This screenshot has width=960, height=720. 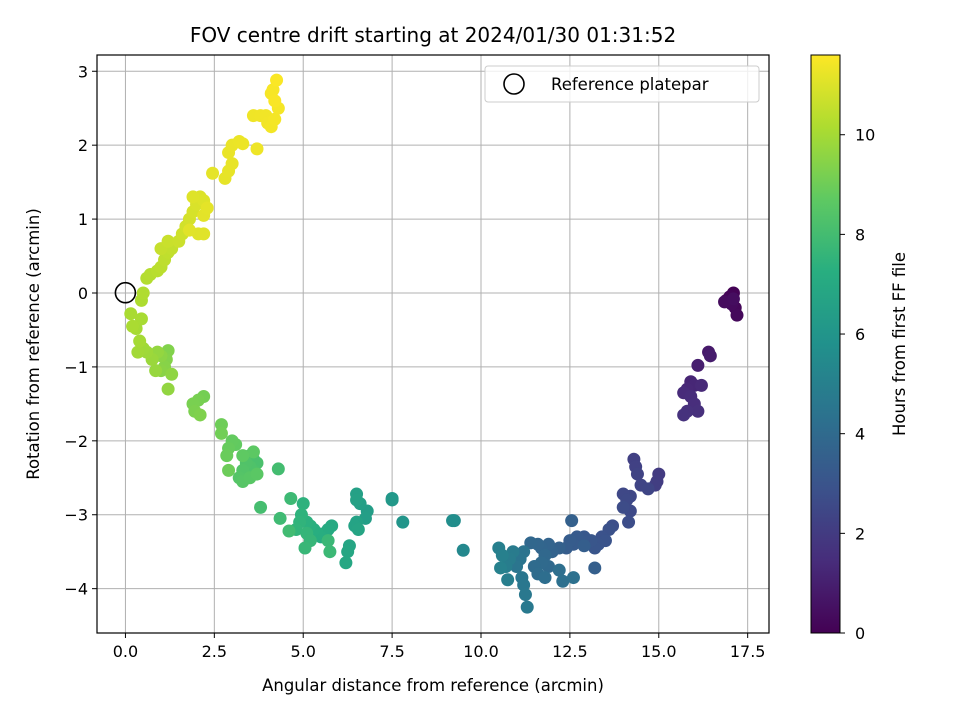 What do you see at coordinates (33, 344) in the screenshot?
I see `y-axis-label: Rotation from reference (arcmin)` at bounding box center [33, 344].